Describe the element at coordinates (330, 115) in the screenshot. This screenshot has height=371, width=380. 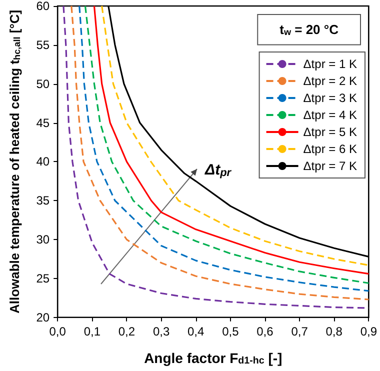
I see `legend-label: Δtpr = 4 K` at that location.